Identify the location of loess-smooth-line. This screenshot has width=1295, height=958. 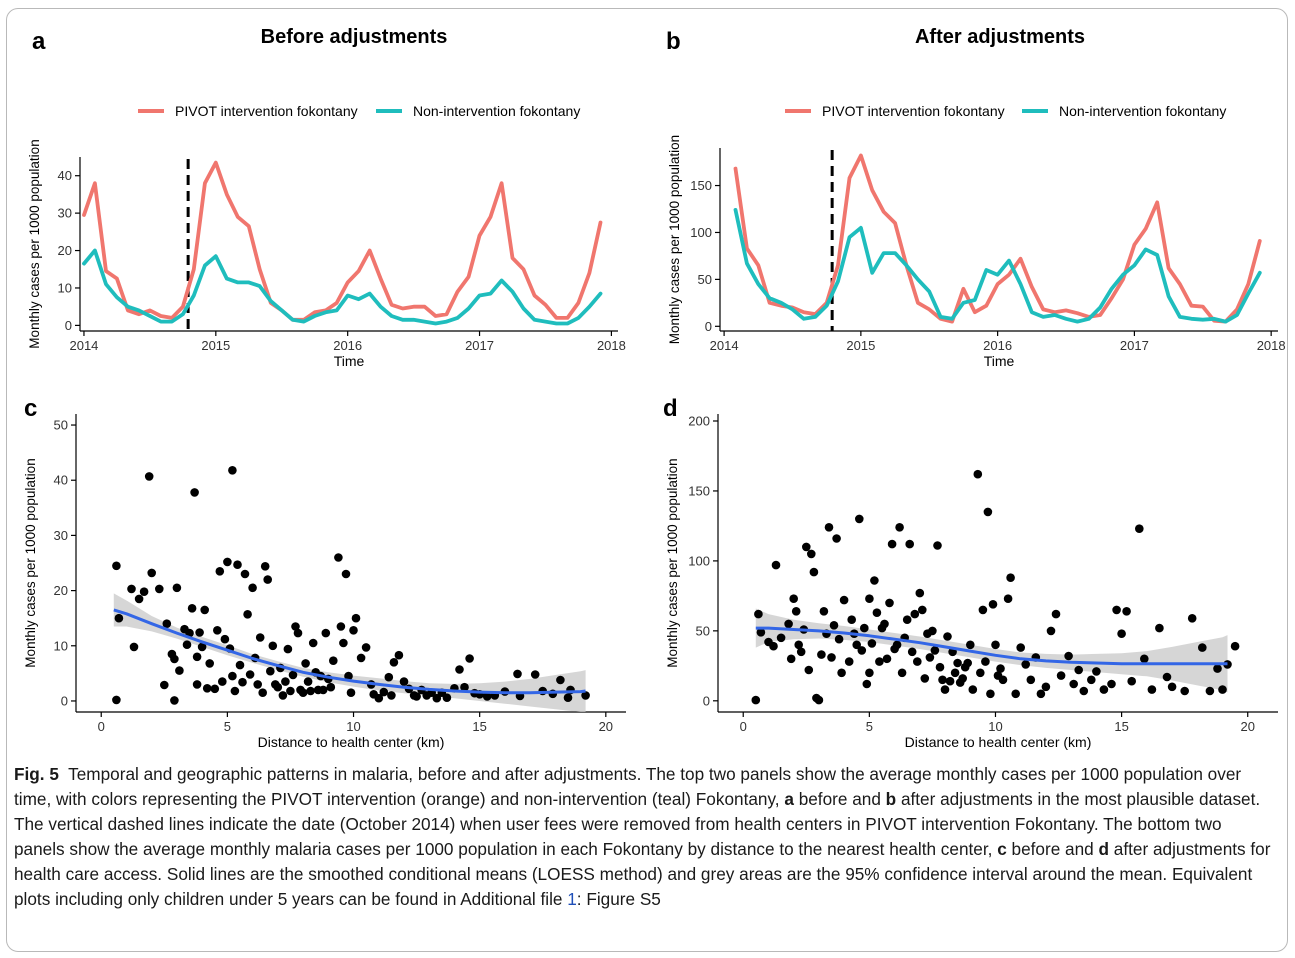
(991, 646).